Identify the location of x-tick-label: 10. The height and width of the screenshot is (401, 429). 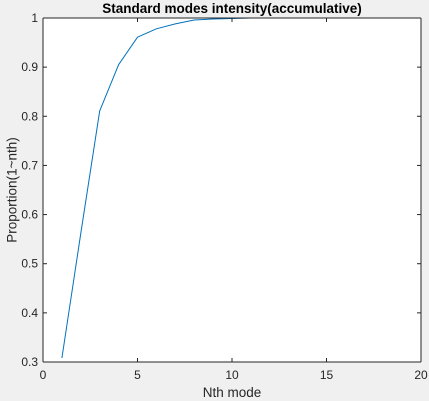
(232, 375).